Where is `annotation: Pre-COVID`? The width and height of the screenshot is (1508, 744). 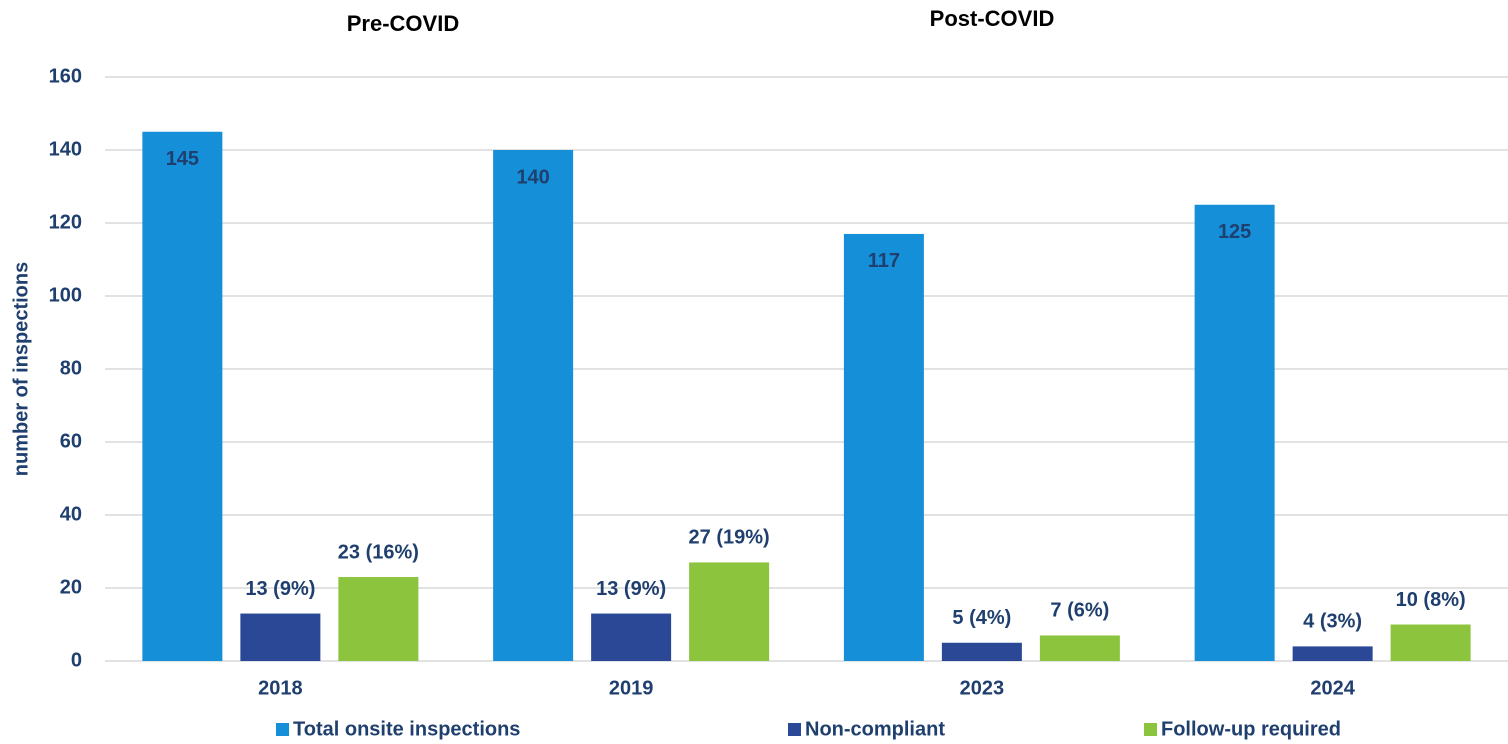
annotation: Pre-COVID is located at coordinates (403, 23).